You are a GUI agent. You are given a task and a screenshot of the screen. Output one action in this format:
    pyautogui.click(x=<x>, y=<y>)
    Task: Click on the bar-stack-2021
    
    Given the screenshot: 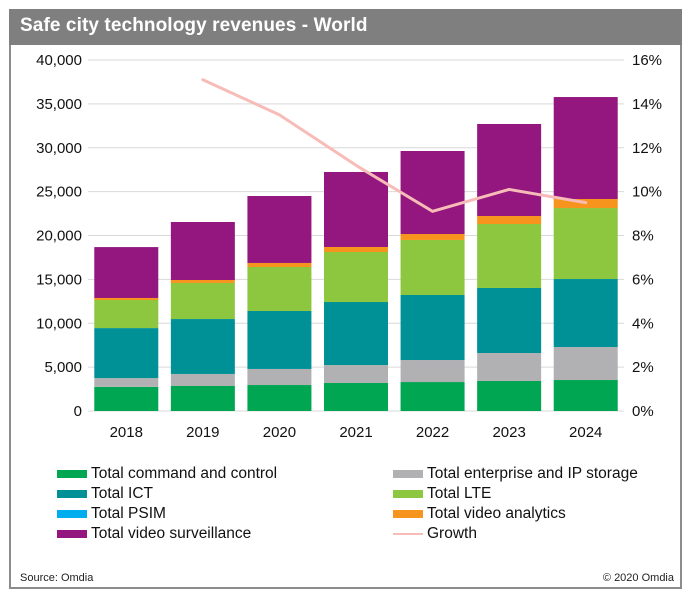 What is the action you would take?
    pyautogui.click(x=356, y=291)
    